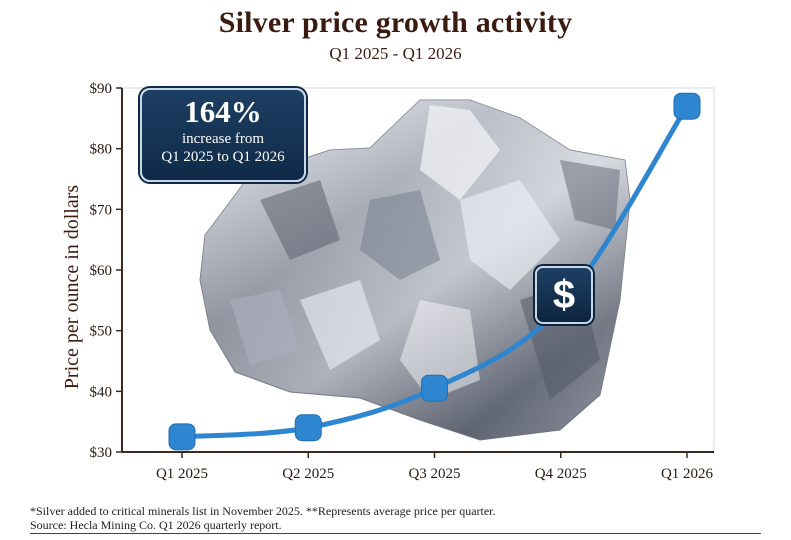 The width and height of the screenshot is (791, 540). What do you see at coordinates (687, 474) in the screenshot?
I see `x-tick-label: Q1 2026` at bounding box center [687, 474].